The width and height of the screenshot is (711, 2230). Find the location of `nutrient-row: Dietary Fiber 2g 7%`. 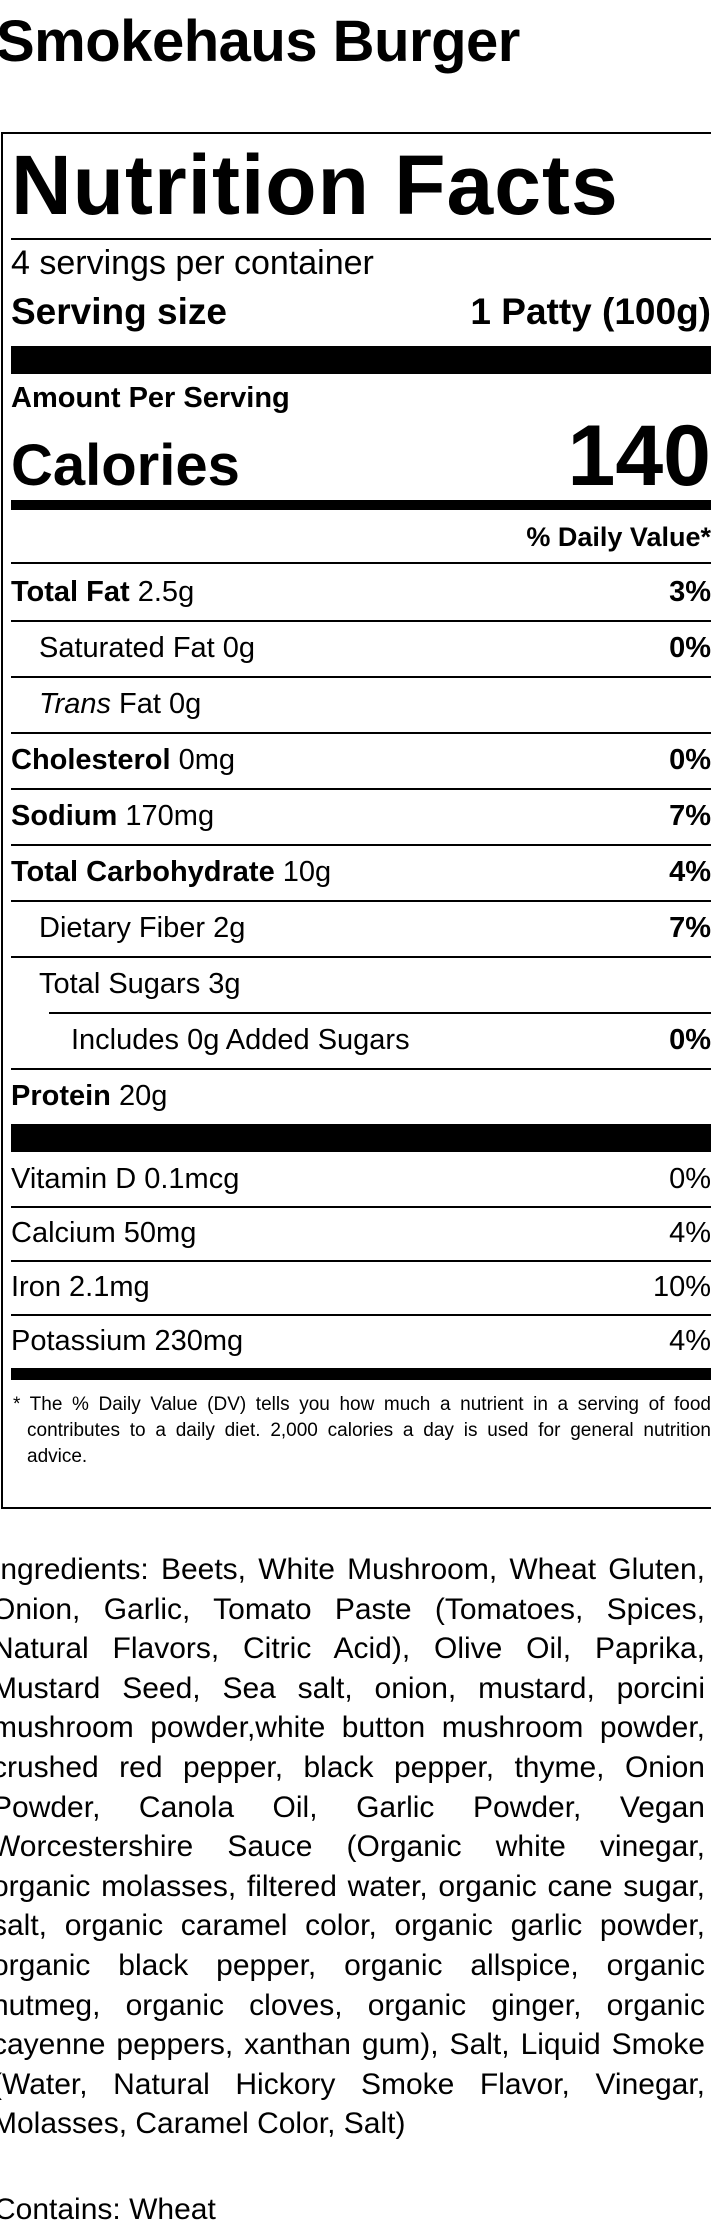

nutrient-row: Dietary Fiber 2g 7% is located at coordinates (361, 928).